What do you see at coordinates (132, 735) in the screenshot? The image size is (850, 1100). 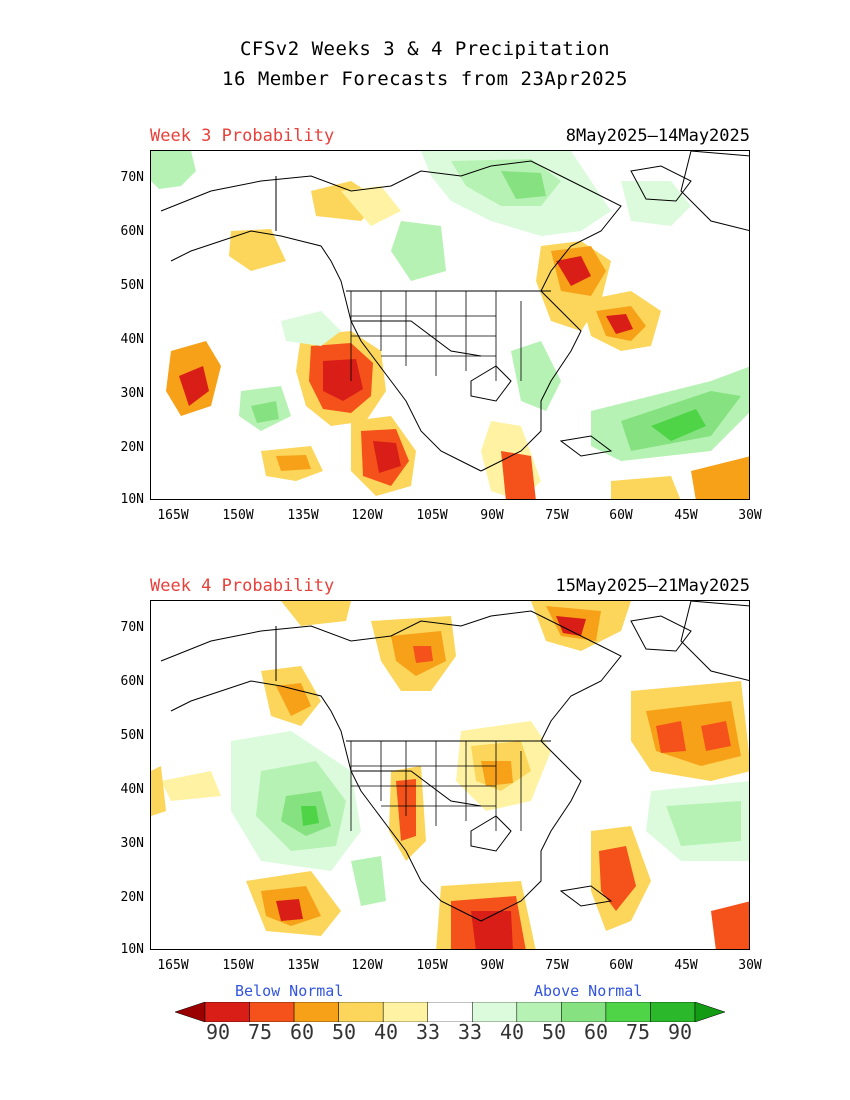 I see `week4-ytick-50n: 50N` at bounding box center [132, 735].